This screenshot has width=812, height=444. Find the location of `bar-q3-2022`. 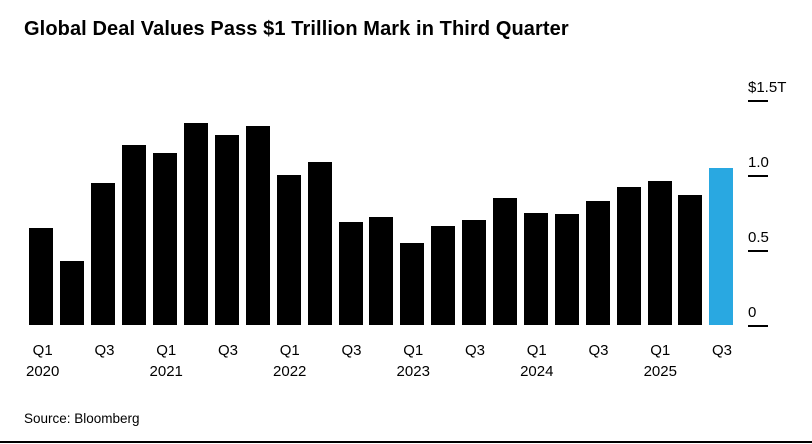

bar-q3-2022 is located at coordinates (350, 273).